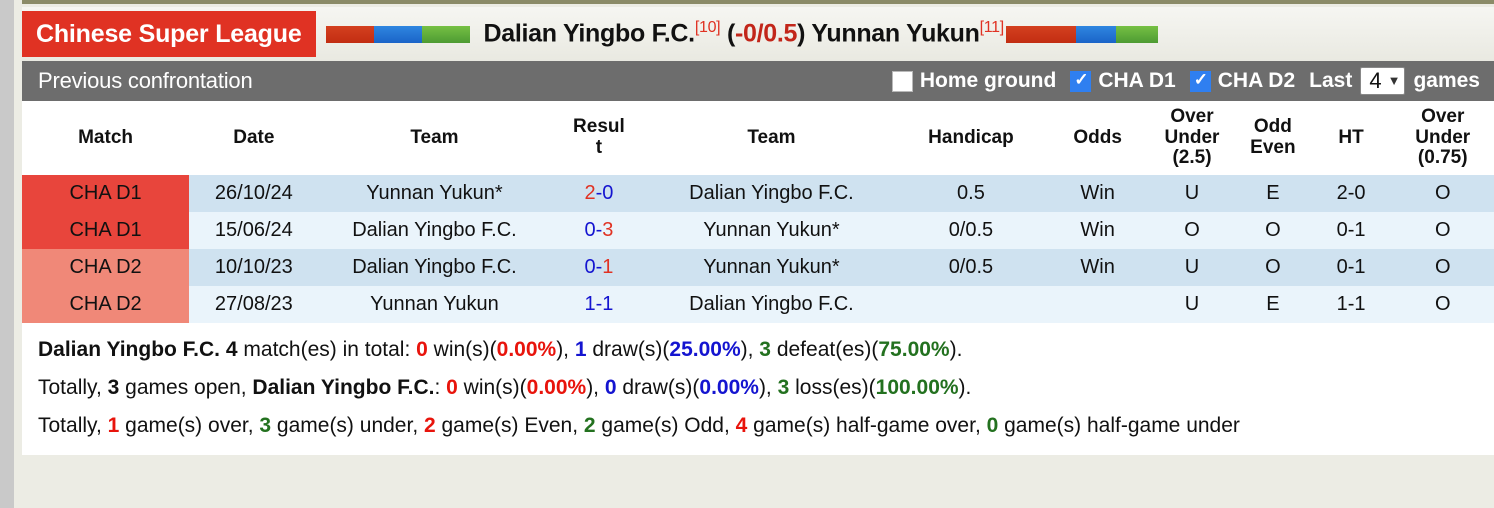  Describe the element at coordinates (771, 138) in the screenshot. I see `col-header-team2: Team` at that location.